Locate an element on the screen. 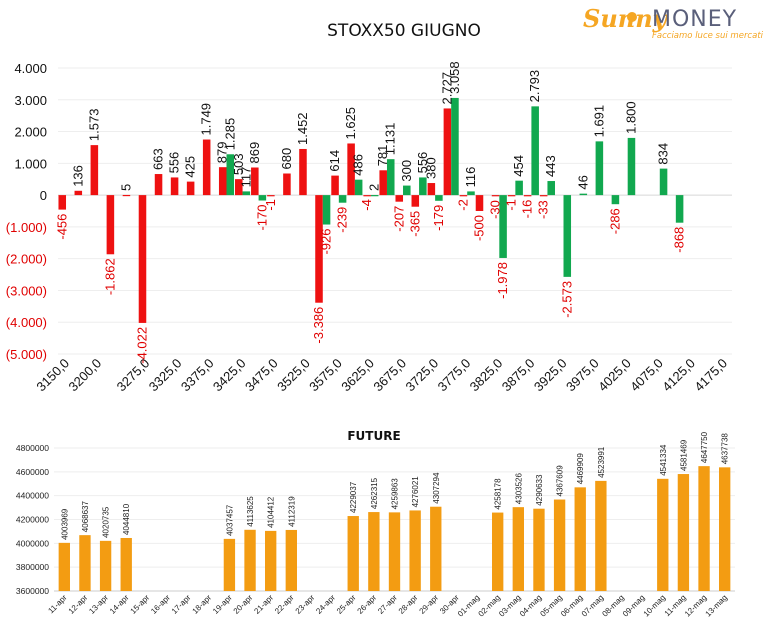 The image size is (770, 632). x-tick-label: 13-apr is located at coordinates (98, 604).